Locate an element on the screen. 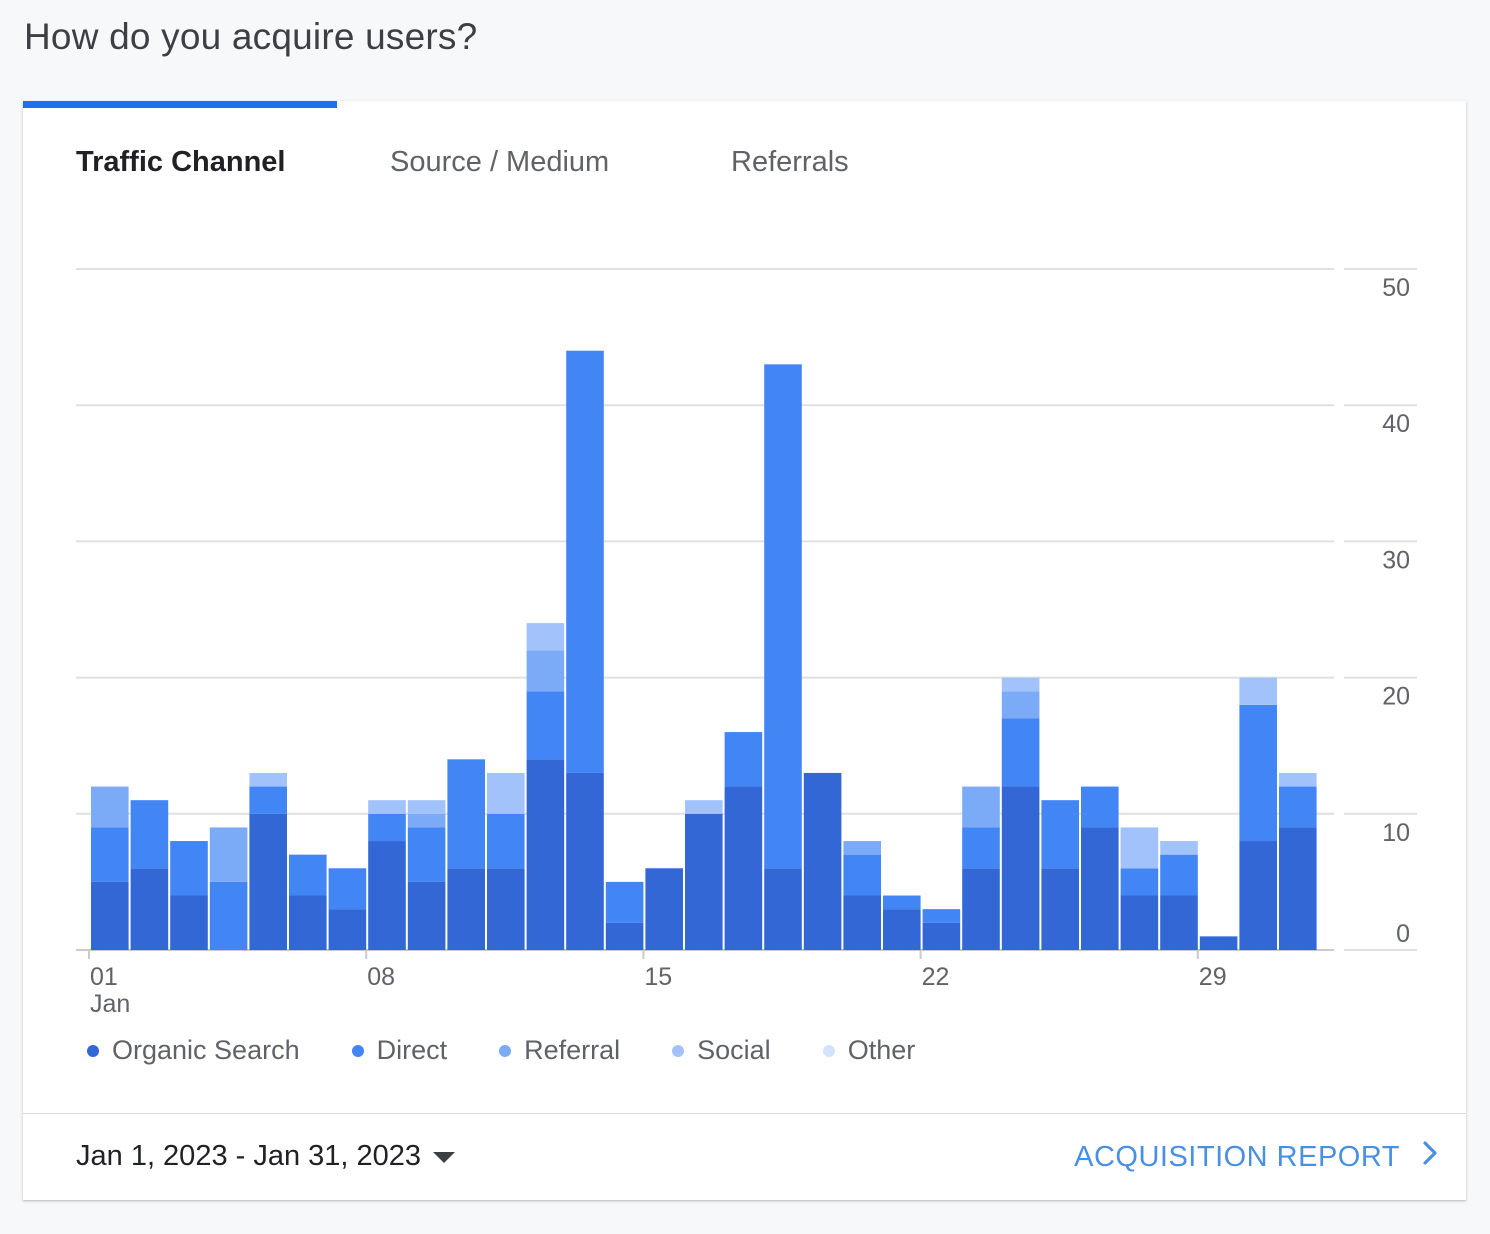 Image resolution: width=1490 pixels, height=1234 pixels. acquisition-report-link: ACQUISITION REPORT is located at coordinates (1256, 1157).